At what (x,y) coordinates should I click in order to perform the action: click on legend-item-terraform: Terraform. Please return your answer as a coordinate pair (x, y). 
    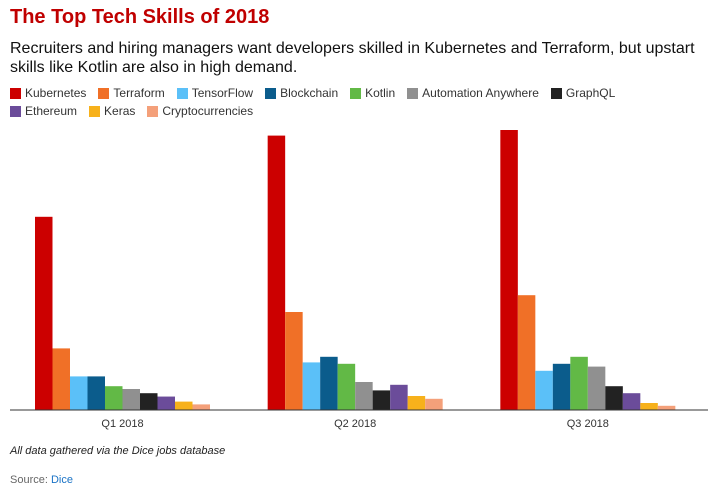
    Looking at the image, I should click on (131, 93).